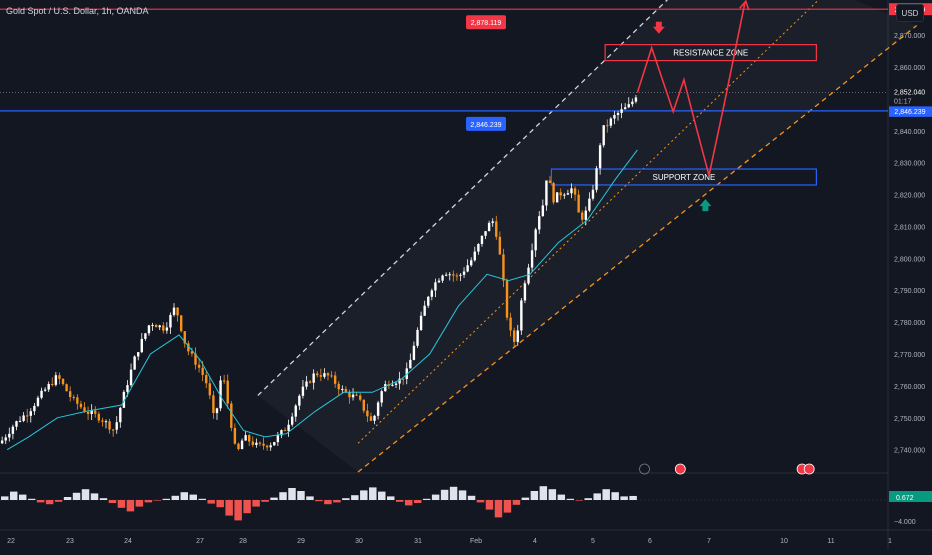  I want to click on resistance-zone-box, so click(710, 53).